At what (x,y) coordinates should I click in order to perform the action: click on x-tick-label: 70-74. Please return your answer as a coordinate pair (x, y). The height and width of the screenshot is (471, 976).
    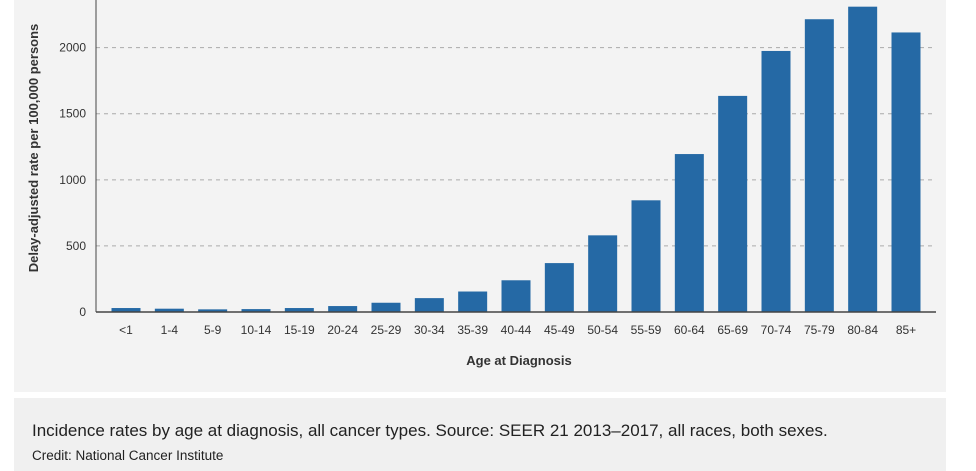
    Looking at the image, I should click on (776, 330).